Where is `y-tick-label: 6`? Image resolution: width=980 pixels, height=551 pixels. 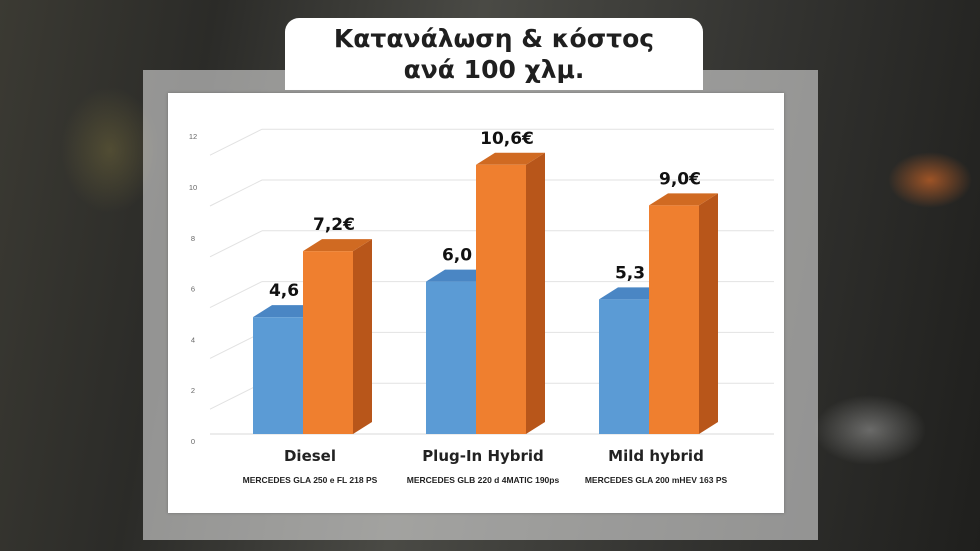 y-tick-label: 6 is located at coordinates (193, 289).